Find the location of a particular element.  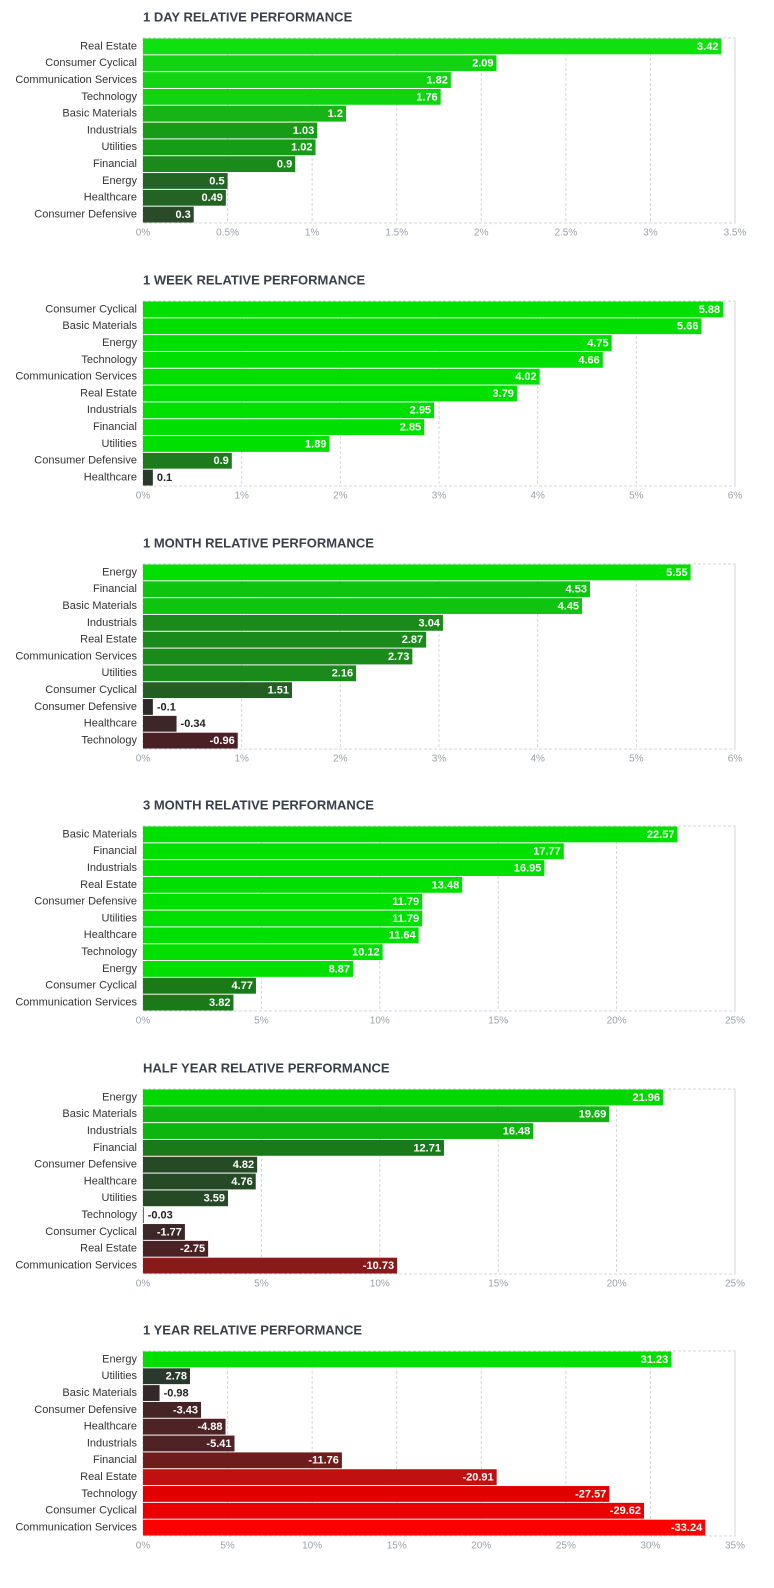

x-tick-label: 2.5% is located at coordinates (565, 233).